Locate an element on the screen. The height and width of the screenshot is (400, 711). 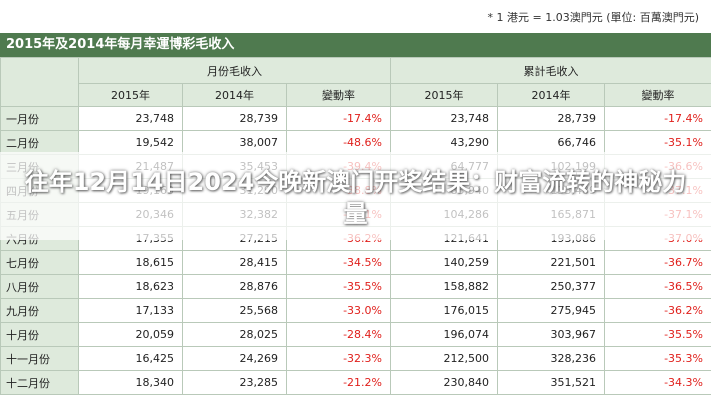
cumulative-change-cell: -34.3% is located at coordinates (657, 382).